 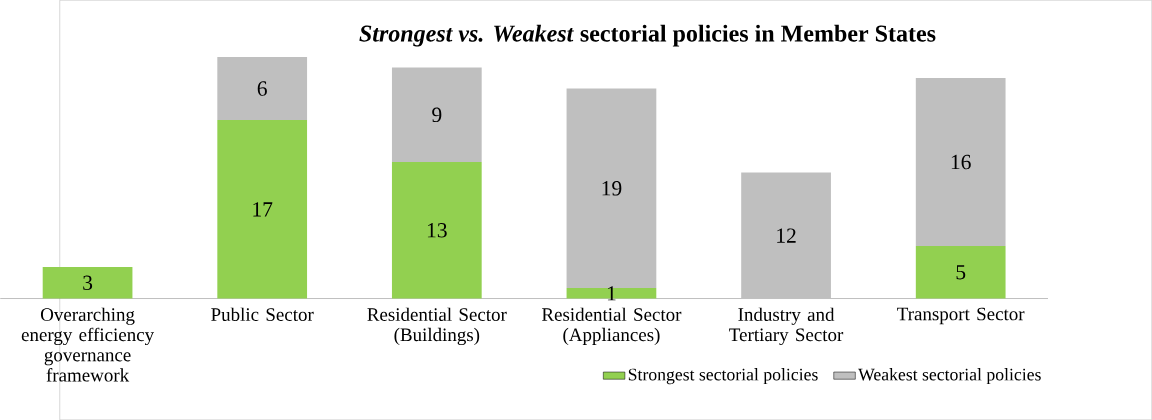 What do you see at coordinates (611, 326) in the screenshot?
I see `x-tick-label: Residential Sector (Appliances)` at bounding box center [611, 326].